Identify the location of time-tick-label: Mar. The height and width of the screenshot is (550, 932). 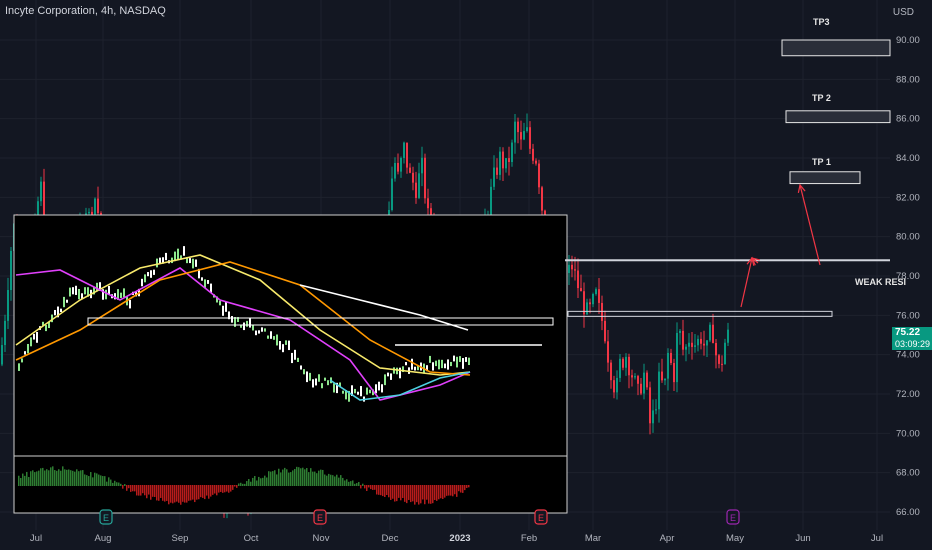
(593, 538).